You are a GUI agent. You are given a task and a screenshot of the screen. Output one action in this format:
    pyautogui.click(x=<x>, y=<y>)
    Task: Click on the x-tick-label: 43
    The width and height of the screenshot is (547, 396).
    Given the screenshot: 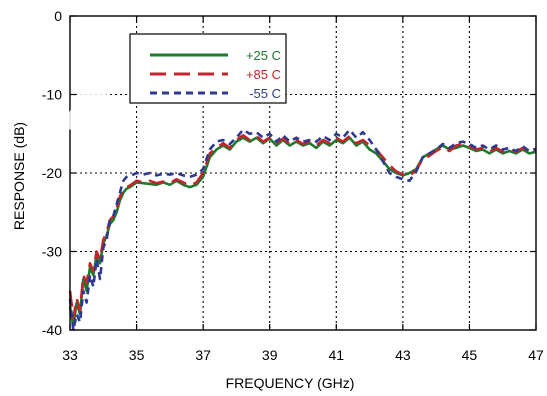 What is the action you would take?
    pyautogui.click(x=403, y=355)
    